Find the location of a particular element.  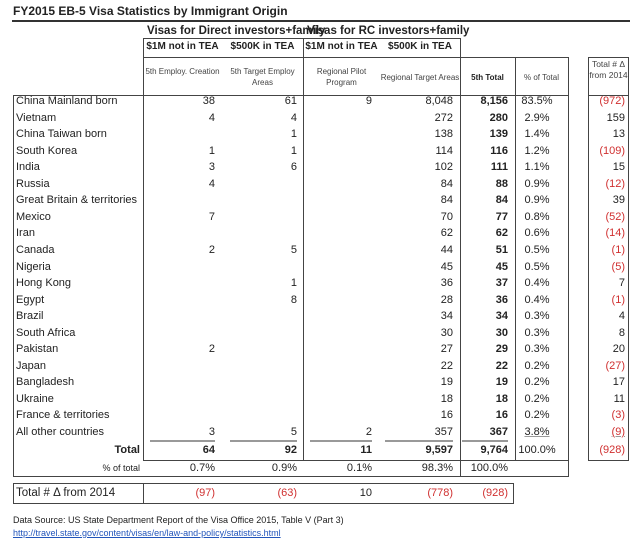

cell-delta: 15 is located at coordinates (618, 167).